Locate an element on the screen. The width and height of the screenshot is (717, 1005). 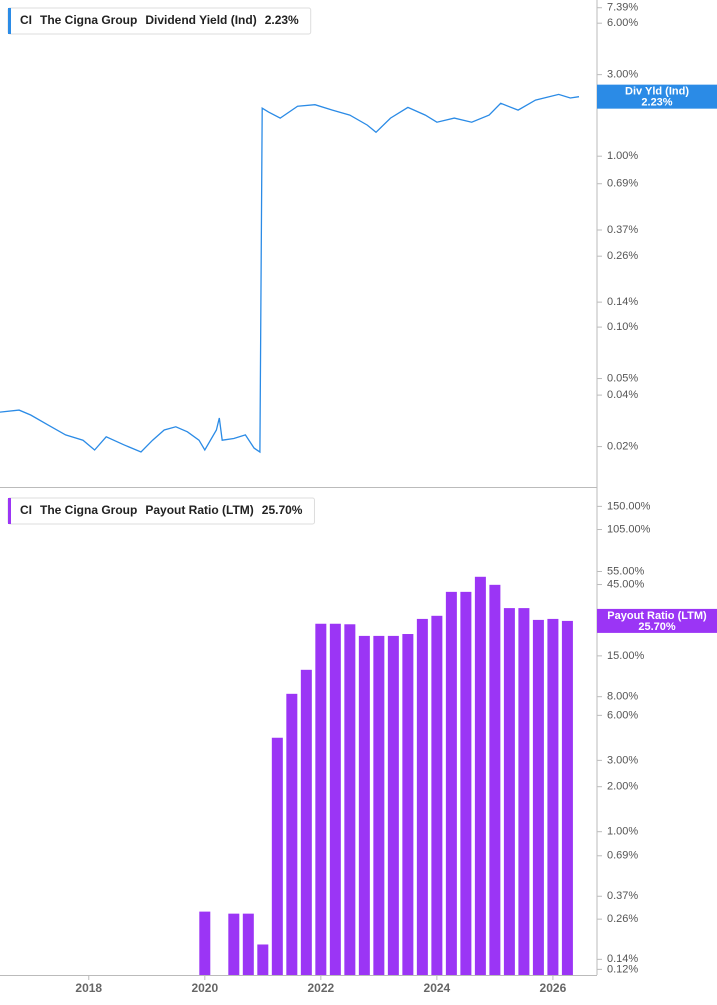
y-tick-label: 15.00% is located at coordinates (626, 656).